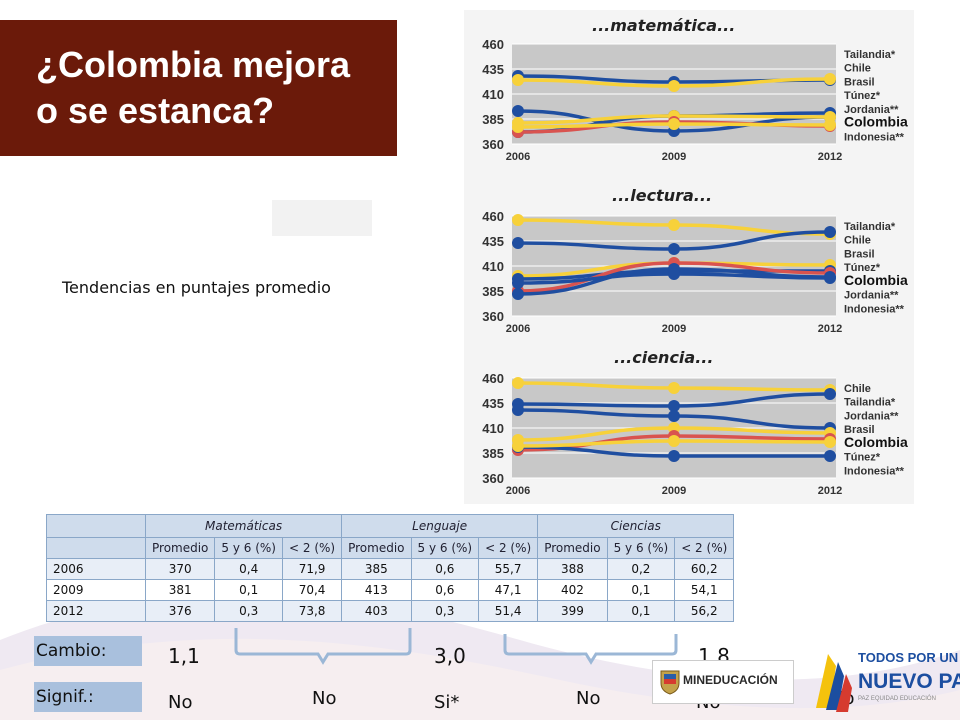 This screenshot has height=720, width=960. Describe the element at coordinates (456, 646) in the screenshot. I see `grouping-brackets` at that location.